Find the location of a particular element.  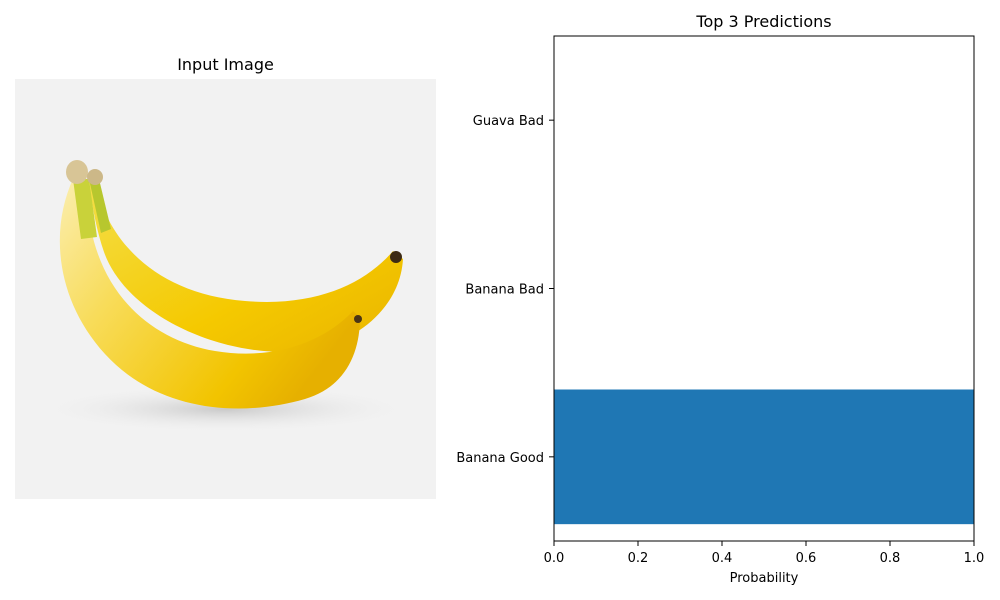

y-tick-label: Banana Good is located at coordinates (500, 458).